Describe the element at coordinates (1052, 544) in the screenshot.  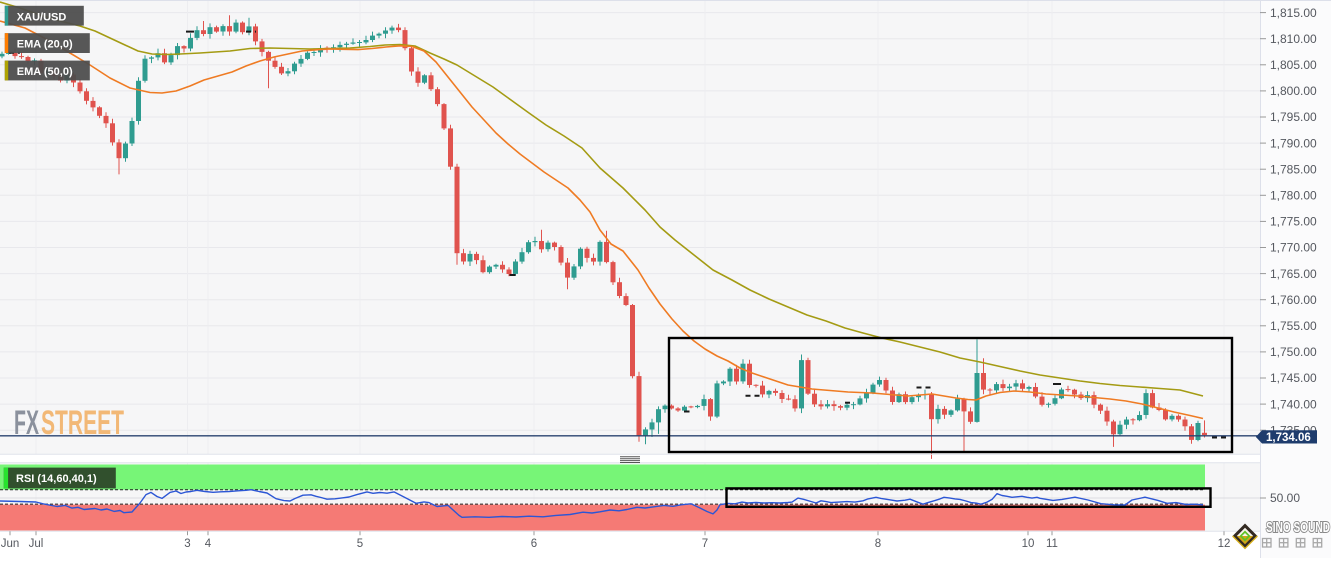
I see `svg-text: 11` at that location.